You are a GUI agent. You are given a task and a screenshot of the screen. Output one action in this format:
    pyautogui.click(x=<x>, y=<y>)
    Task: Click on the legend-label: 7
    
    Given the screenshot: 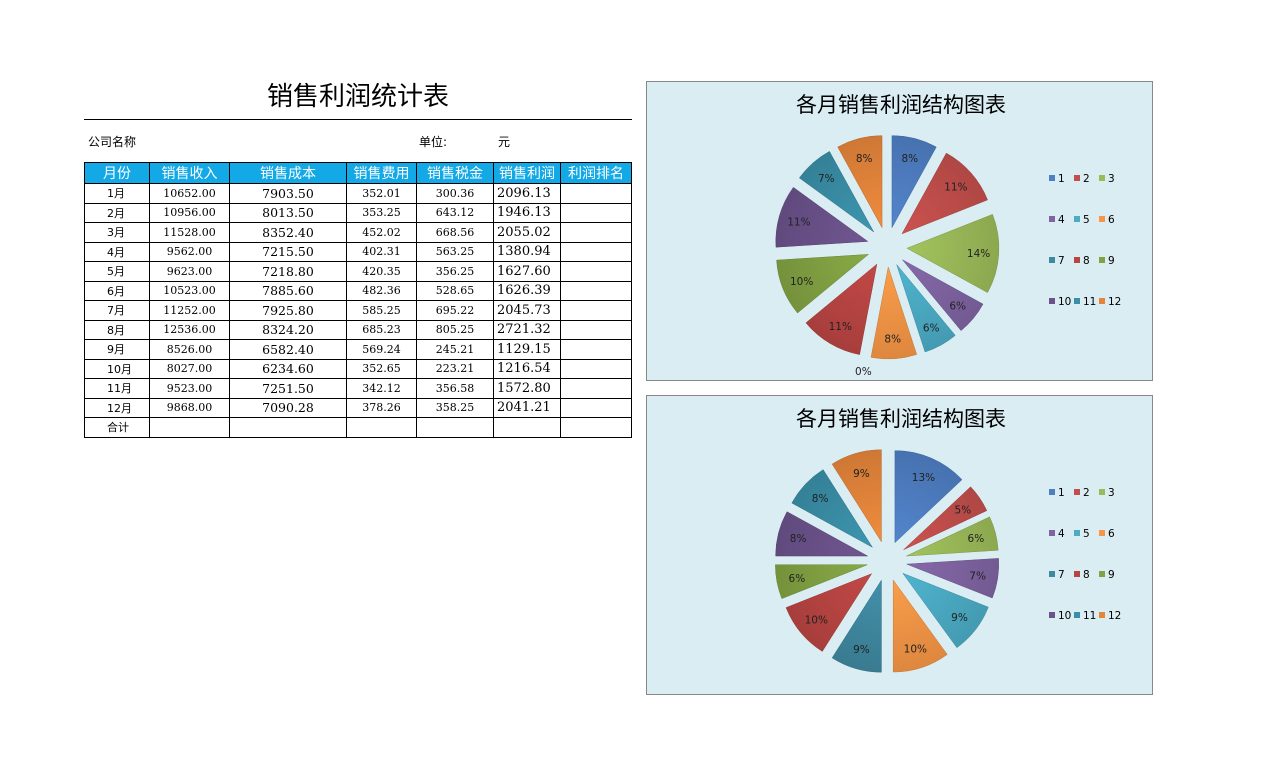 What is the action you would take?
    pyautogui.click(x=1061, y=261)
    